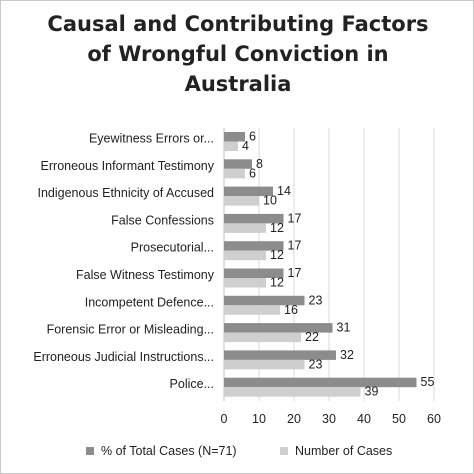  What do you see at coordinates (364, 419) in the screenshot?
I see `x-tick-label: 40` at bounding box center [364, 419].